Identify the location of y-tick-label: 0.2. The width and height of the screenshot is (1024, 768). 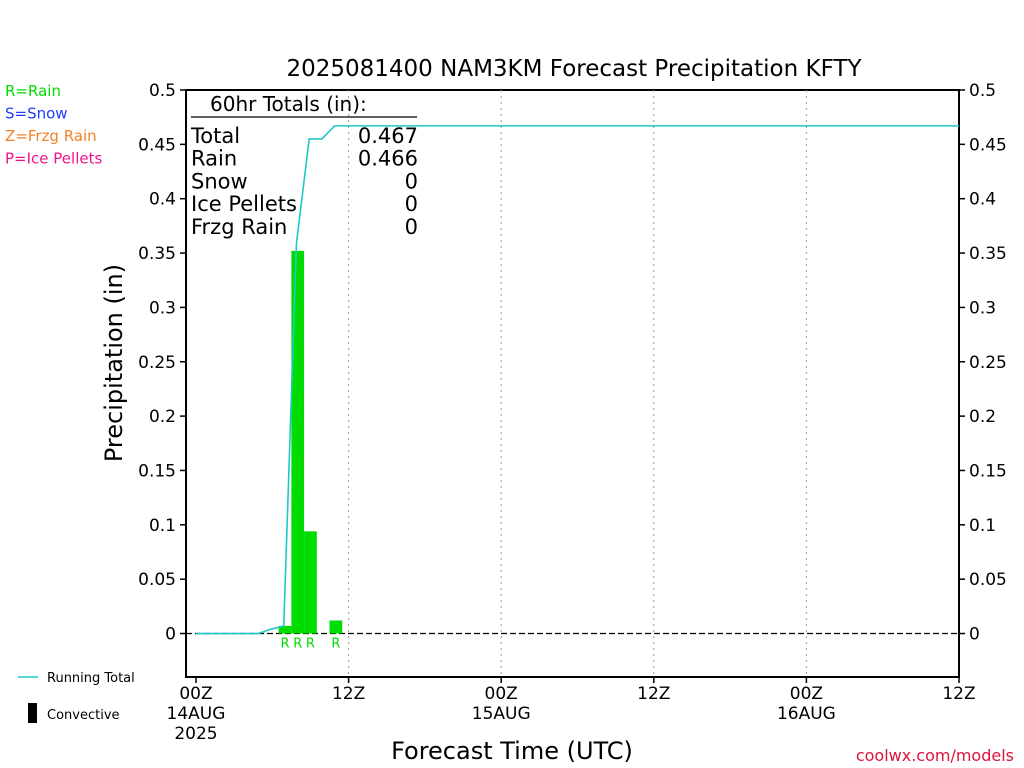
(162, 417).